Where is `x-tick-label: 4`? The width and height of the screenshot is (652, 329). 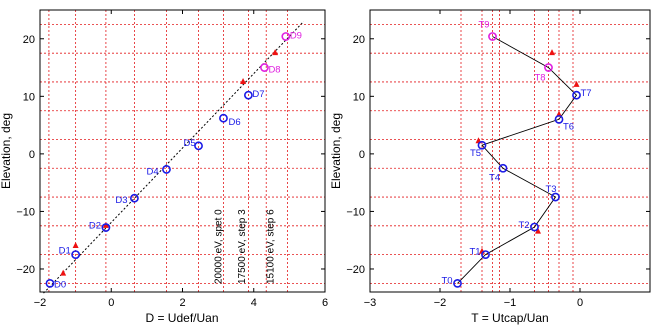
x-tick-label: 4 is located at coordinates (254, 303).